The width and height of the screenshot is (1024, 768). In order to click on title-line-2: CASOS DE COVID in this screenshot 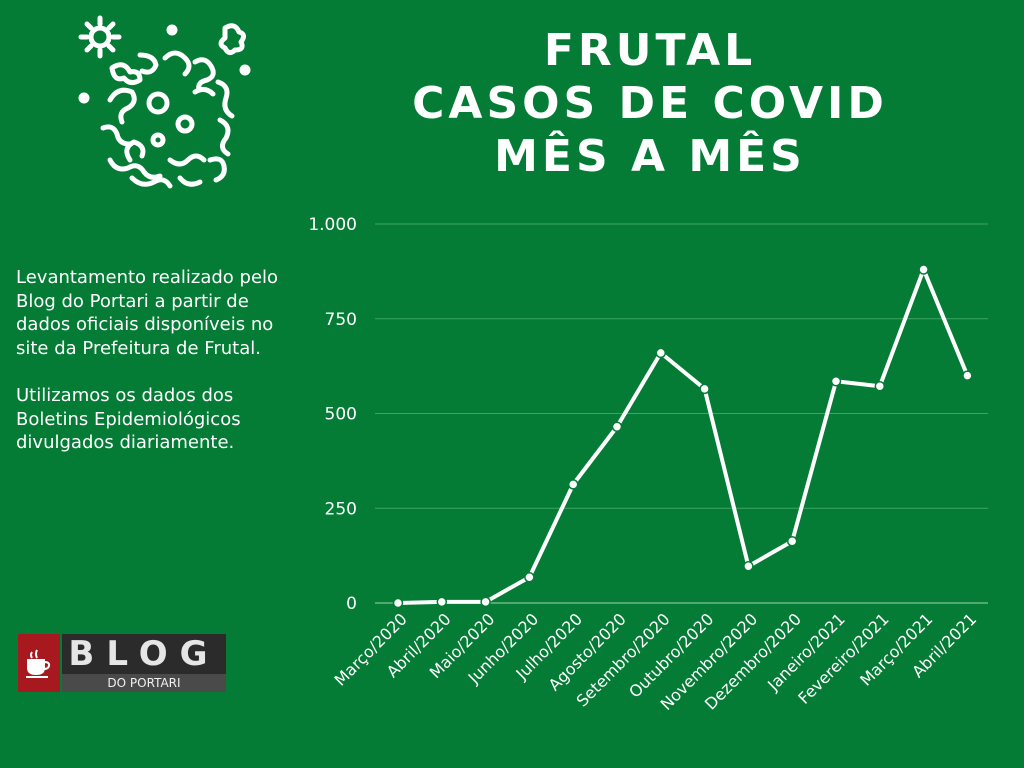, I will do `click(650, 103)`.